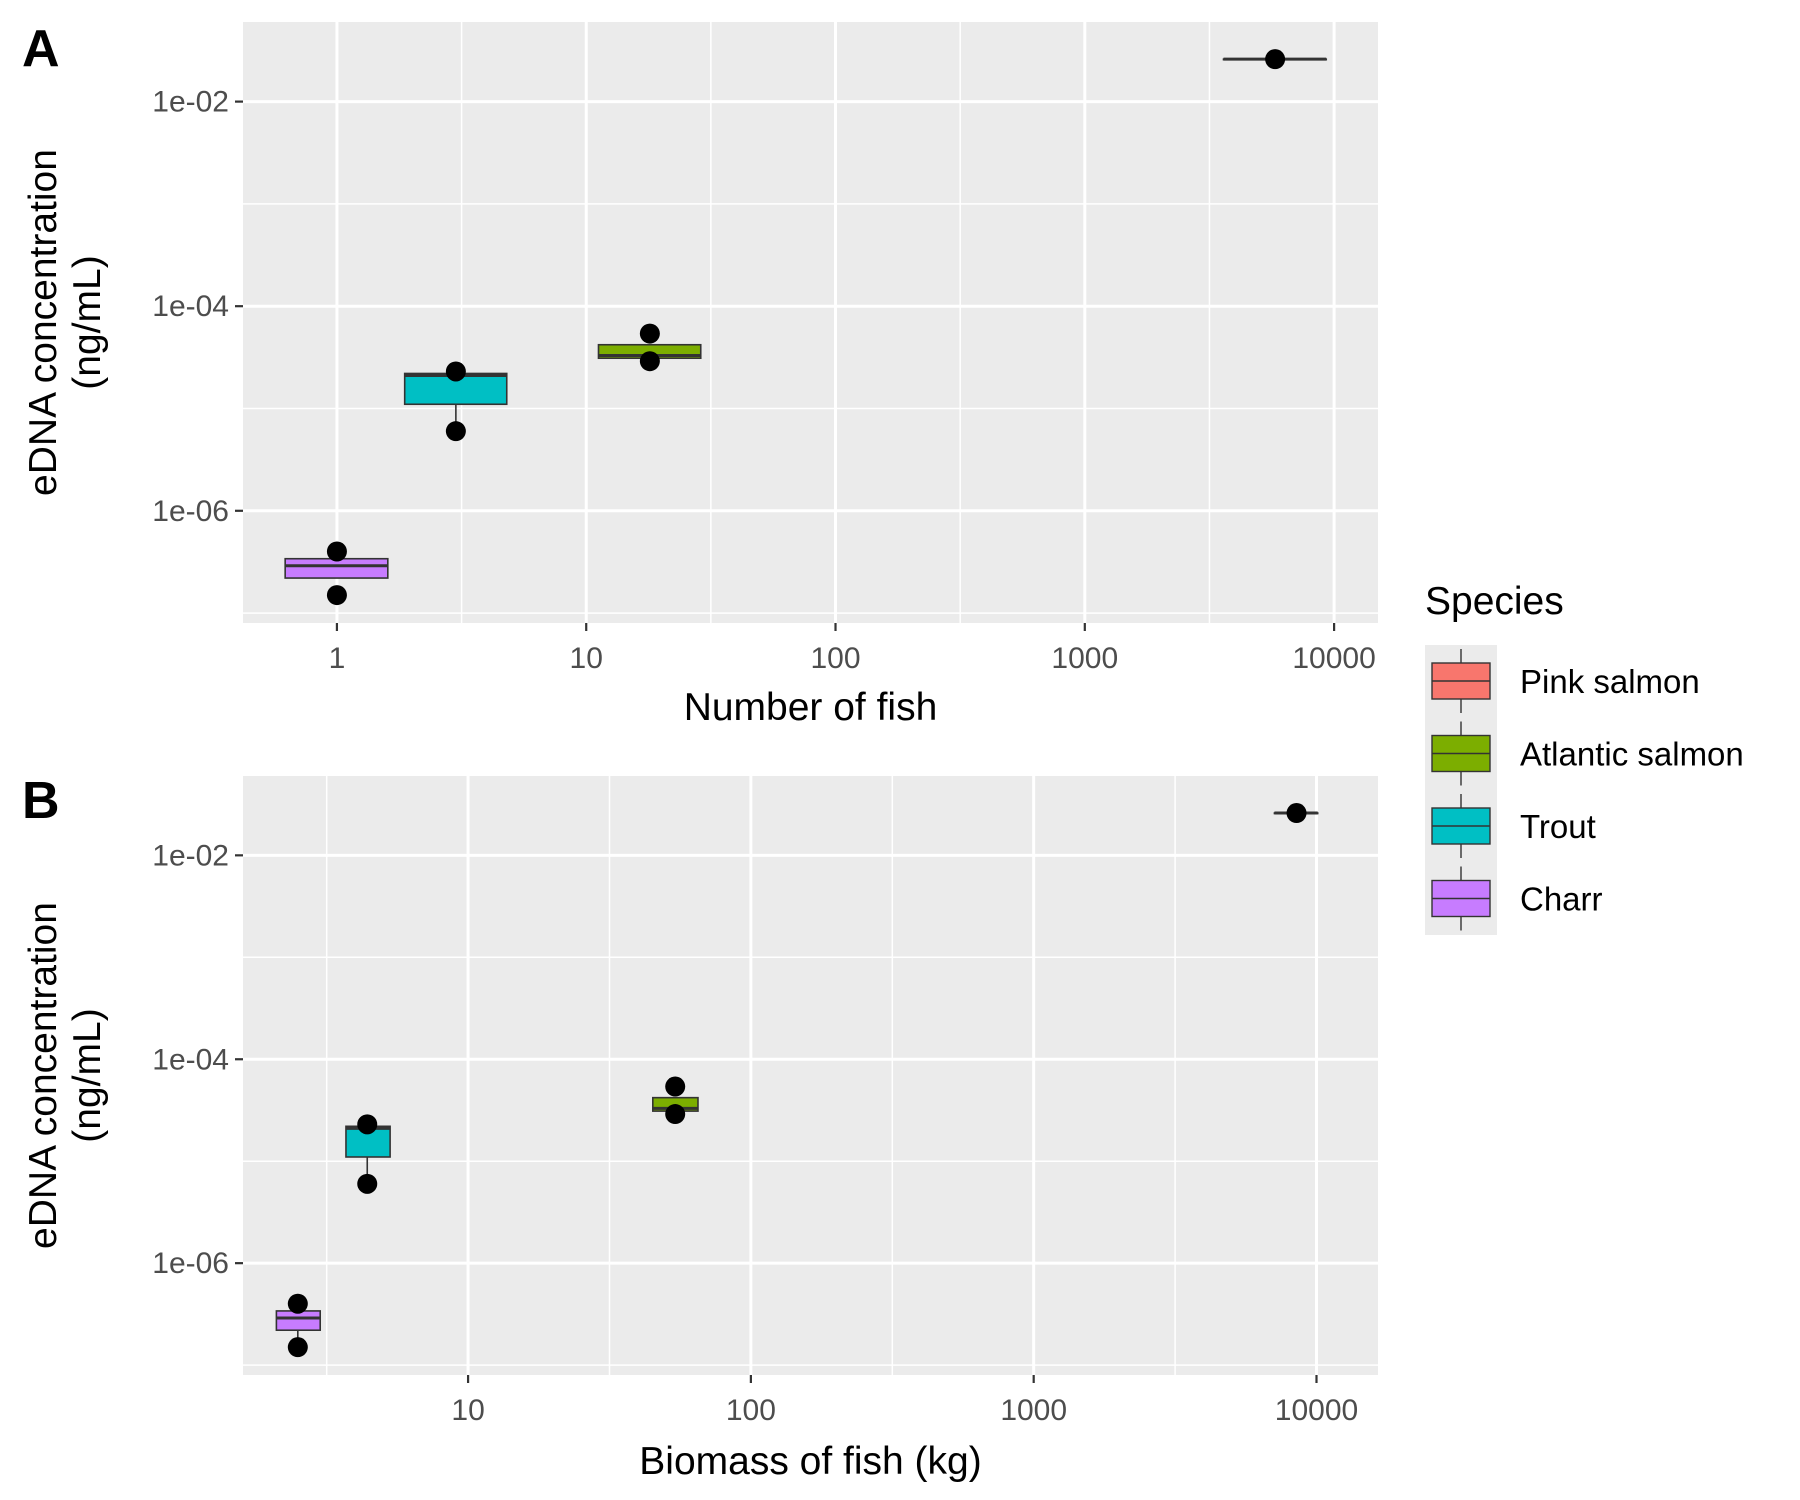  Describe the element at coordinates (43, 1075) in the screenshot. I see `panel-b-y-axis-title-line1: eDNA concentration` at that location.